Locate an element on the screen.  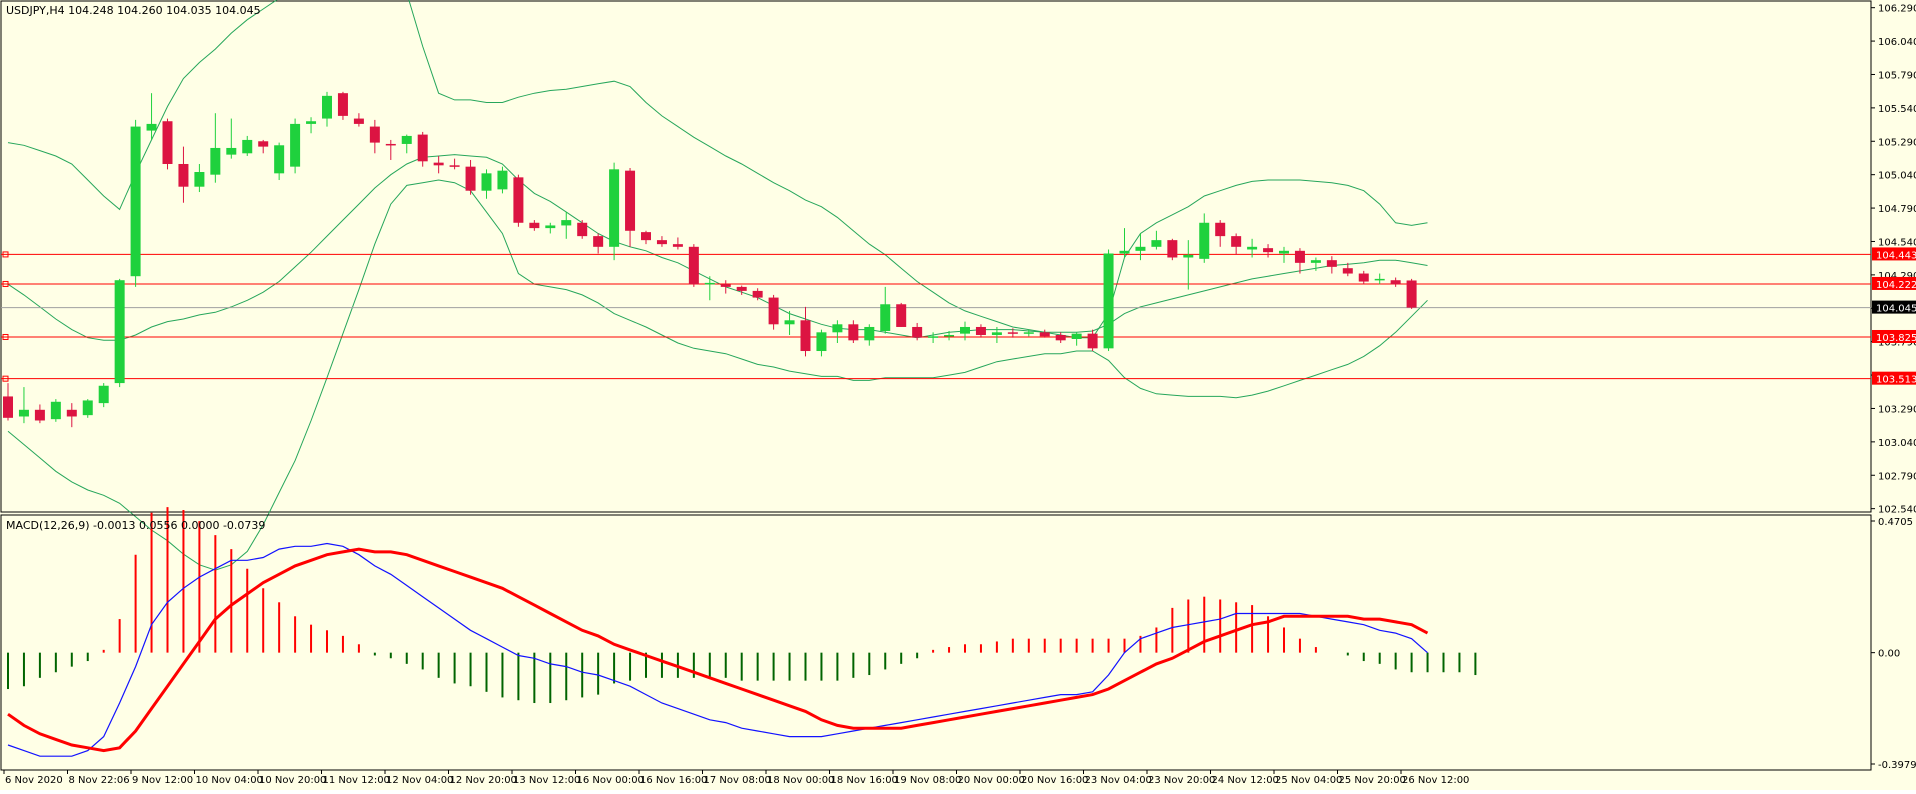
price-tick-label: 105.290 is located at coordinates (1897, 142).